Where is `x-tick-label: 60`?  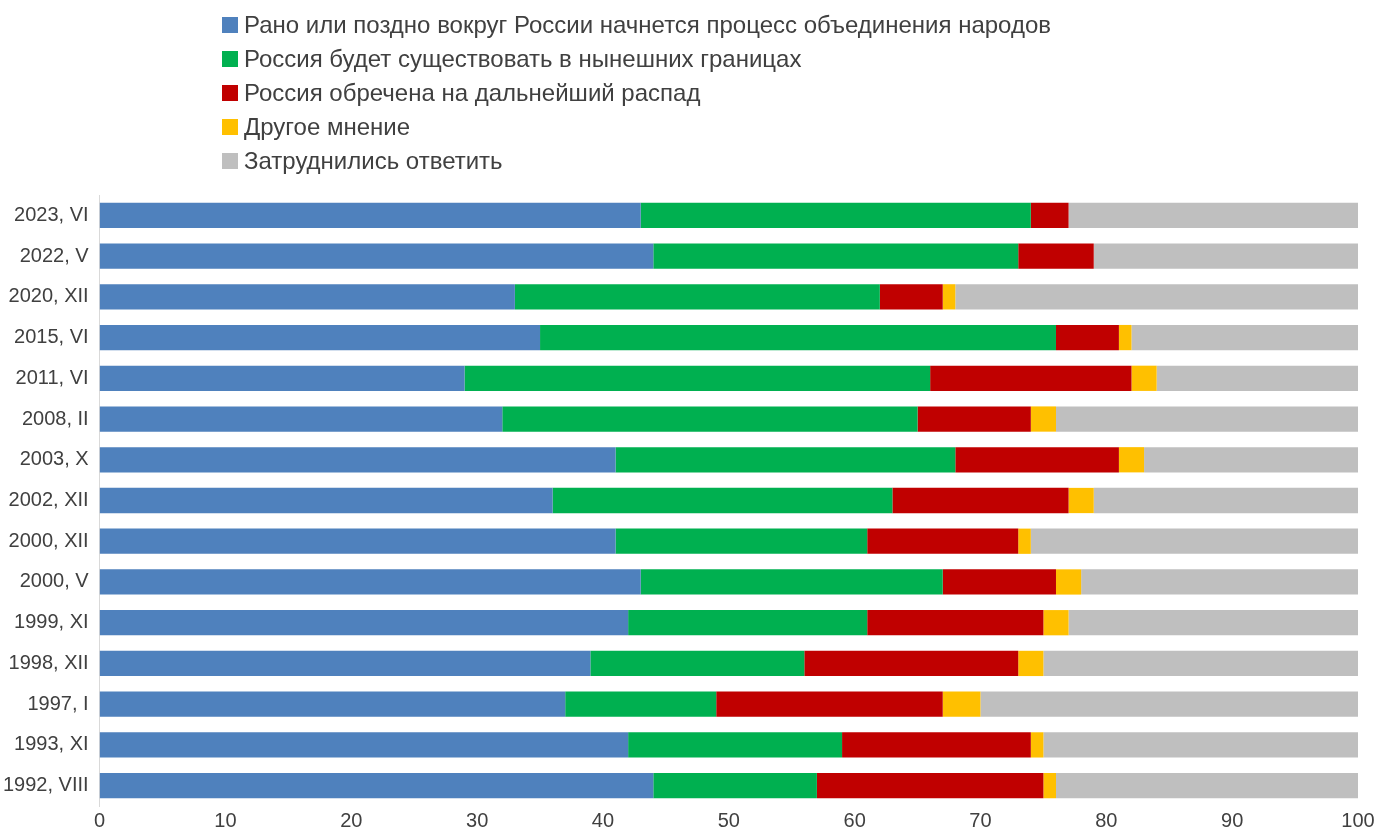 x-tick-label: 60 is located at coordinates (854, 819).